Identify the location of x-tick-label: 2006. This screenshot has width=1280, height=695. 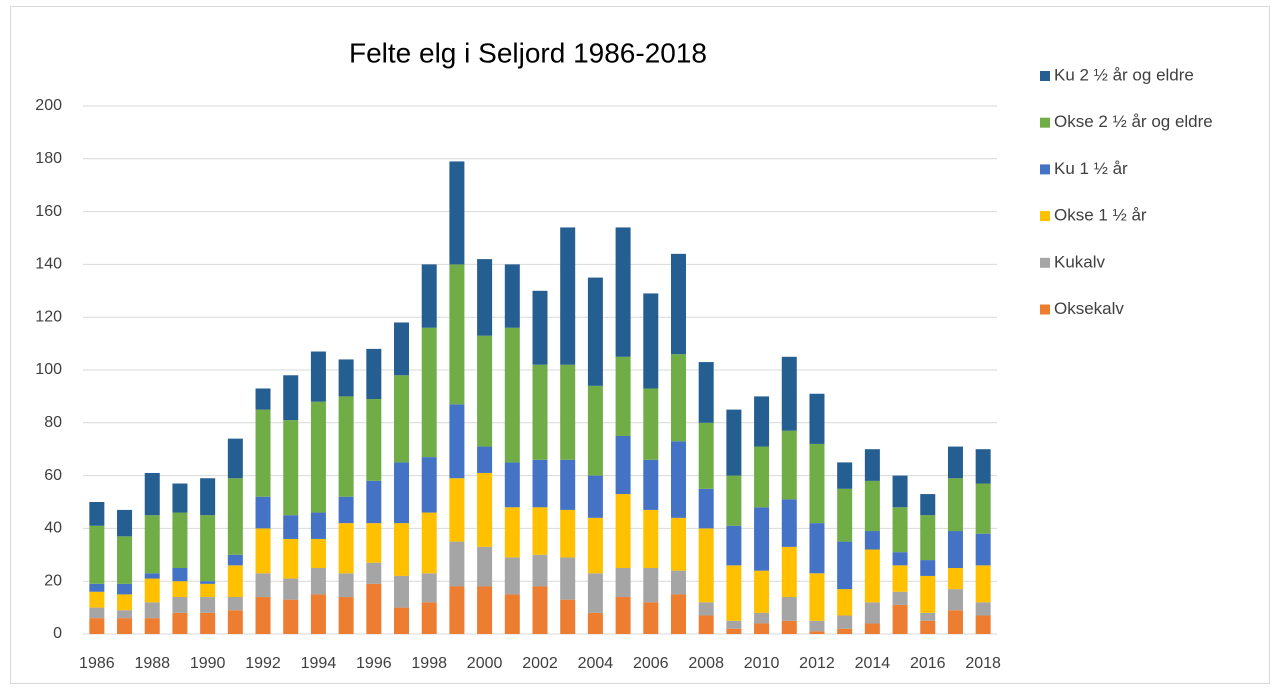
(651, 663).